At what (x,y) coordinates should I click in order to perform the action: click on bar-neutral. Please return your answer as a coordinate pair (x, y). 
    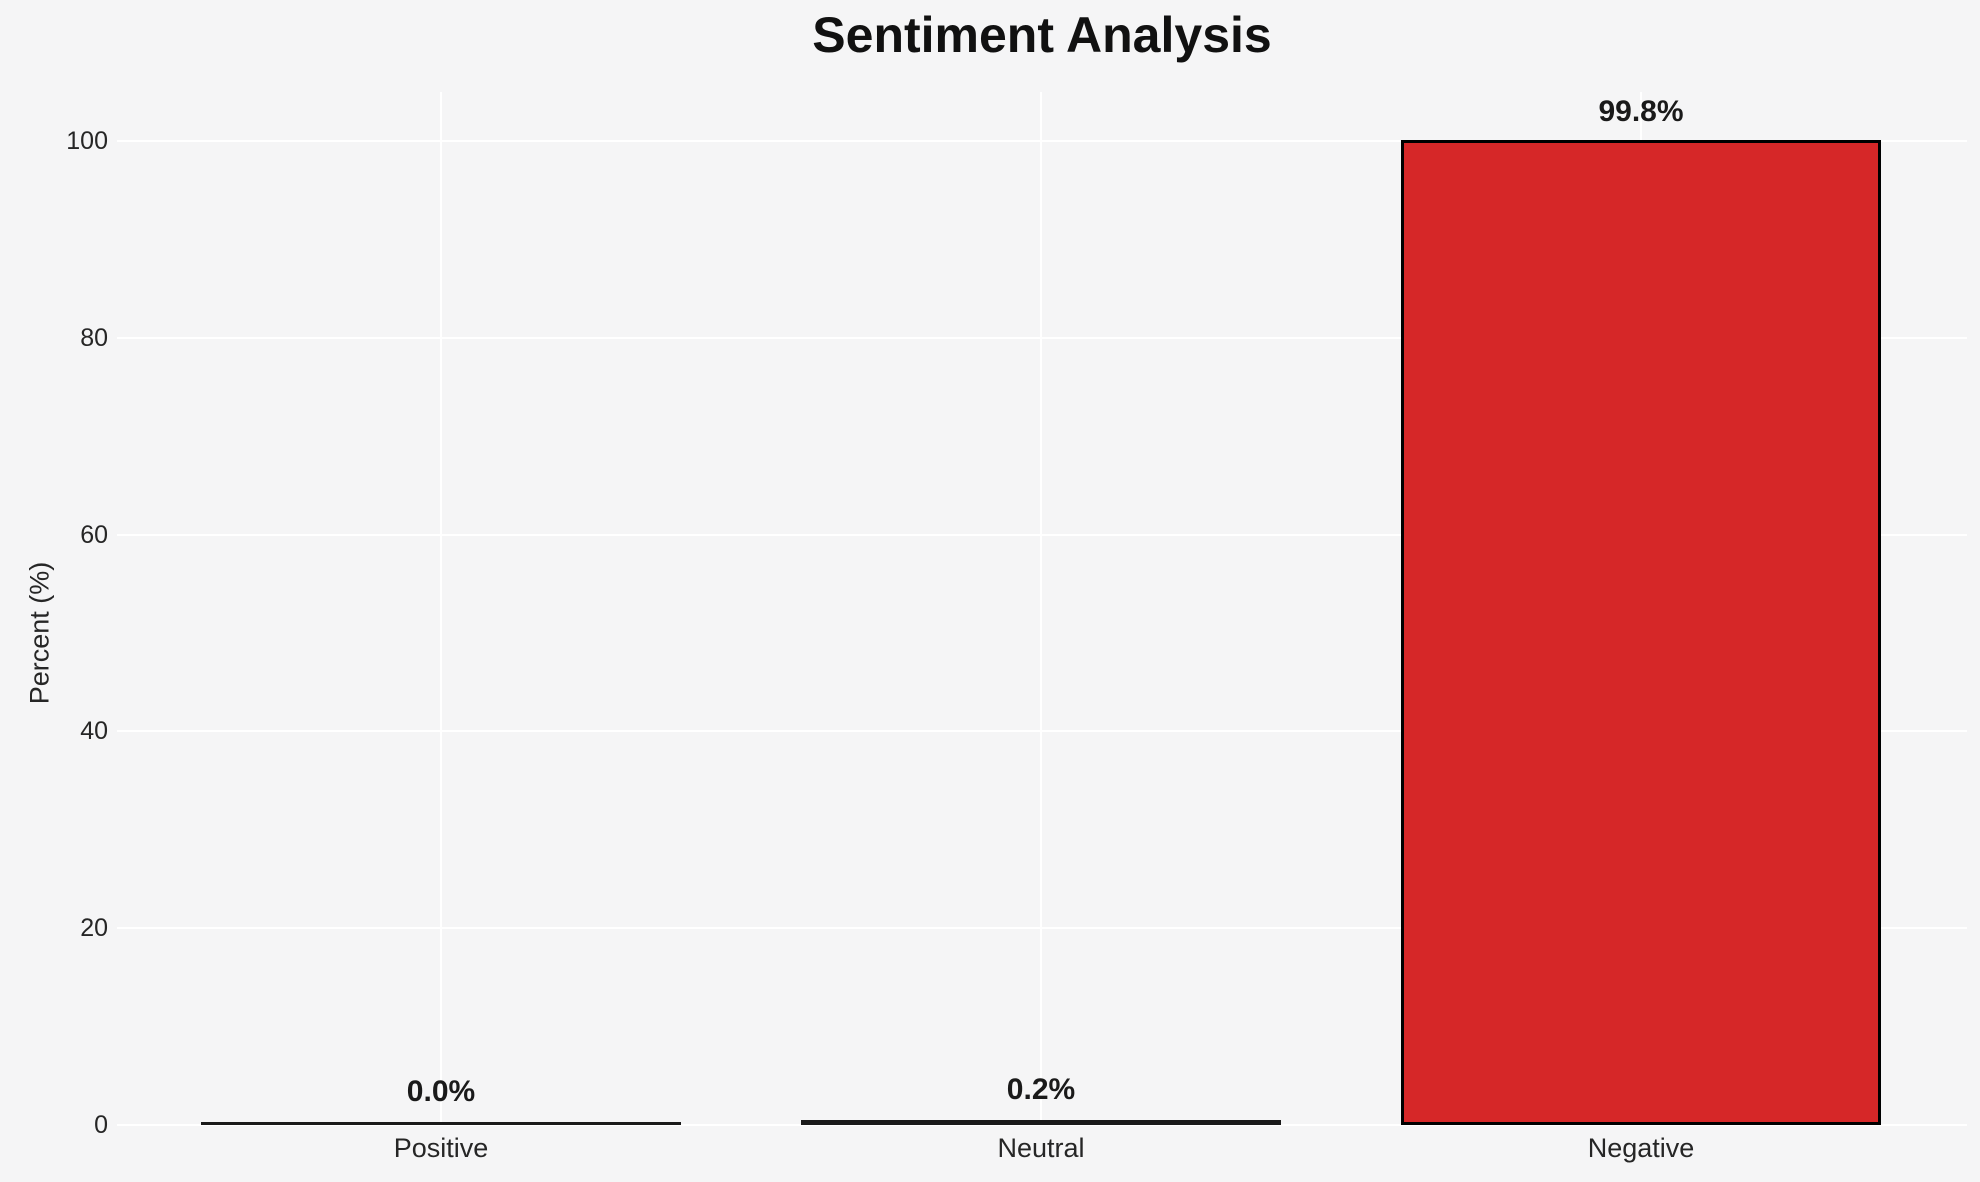
    Looking at the image, I should click on (1041, 1122).